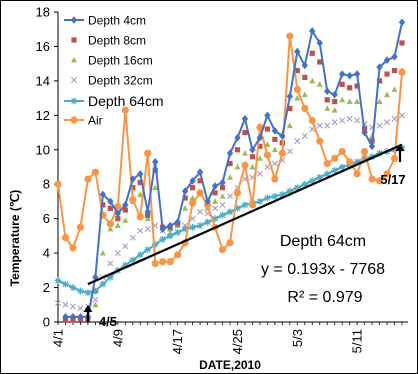  I want to click on legend-label: Depth 64cm, so click(125, 101).